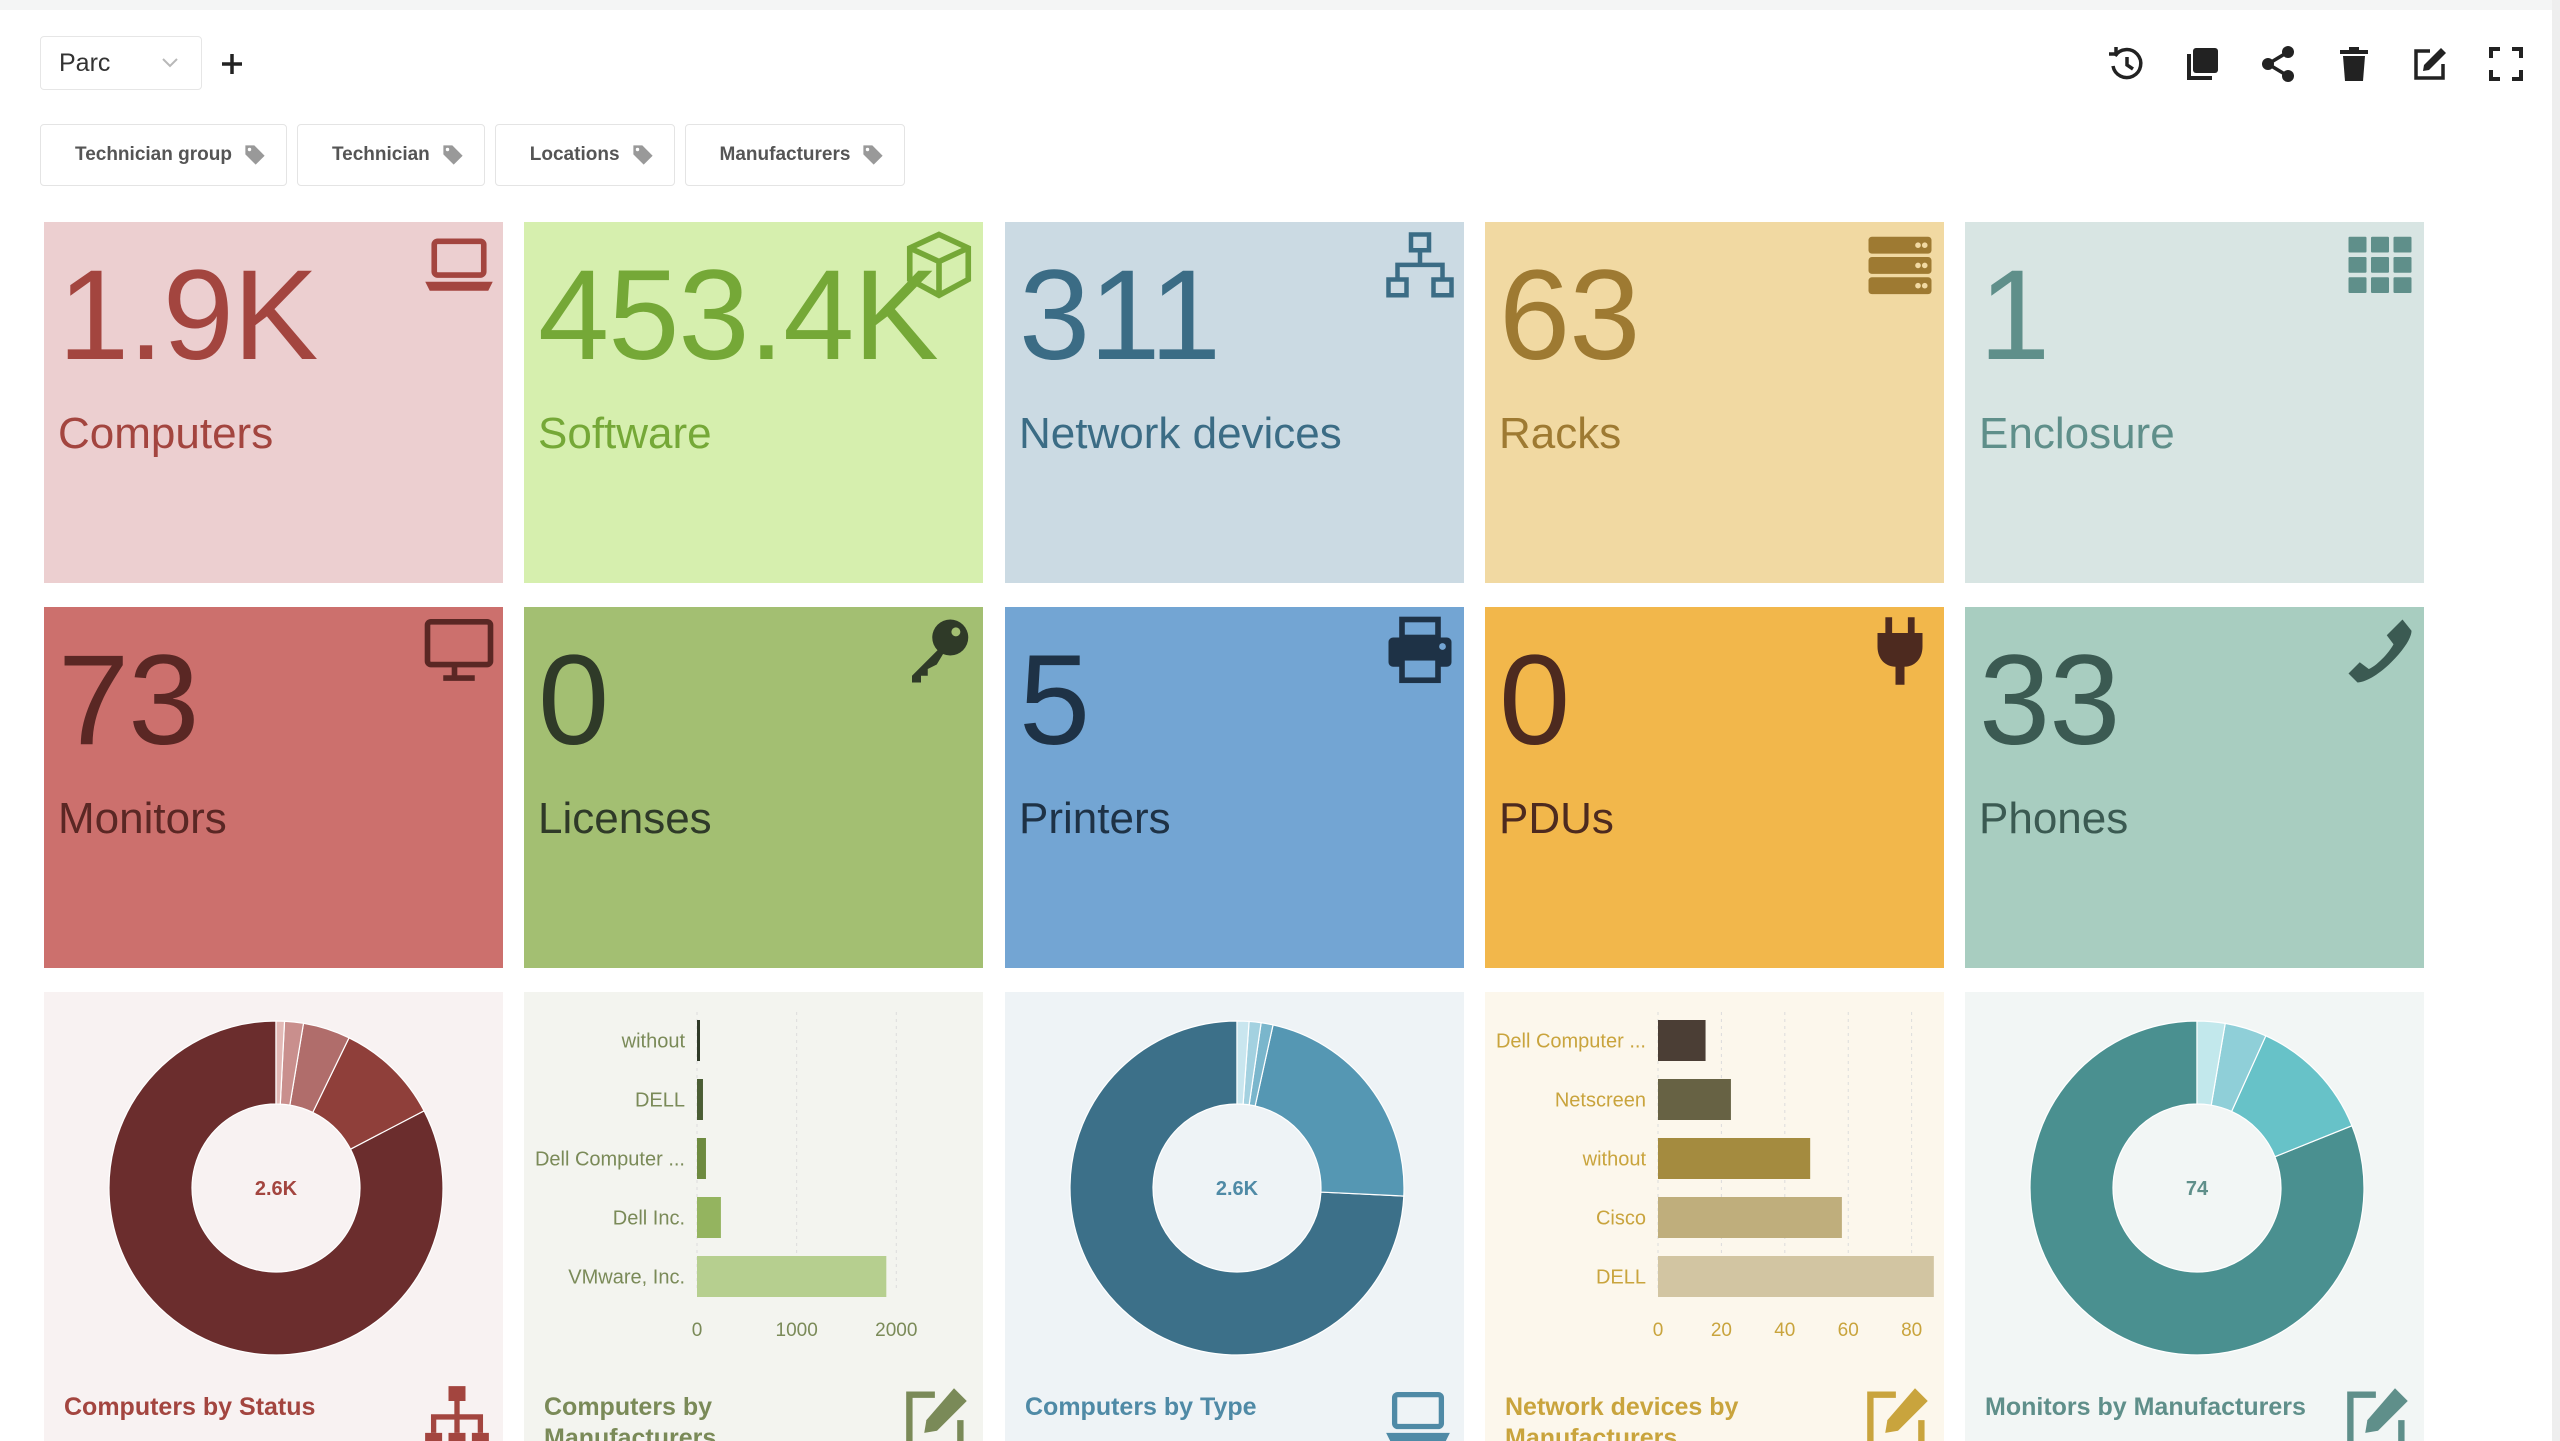 This screenshot has width=2560, height=1441. I want to click on fullscreen-icon, so click(2506, 64).